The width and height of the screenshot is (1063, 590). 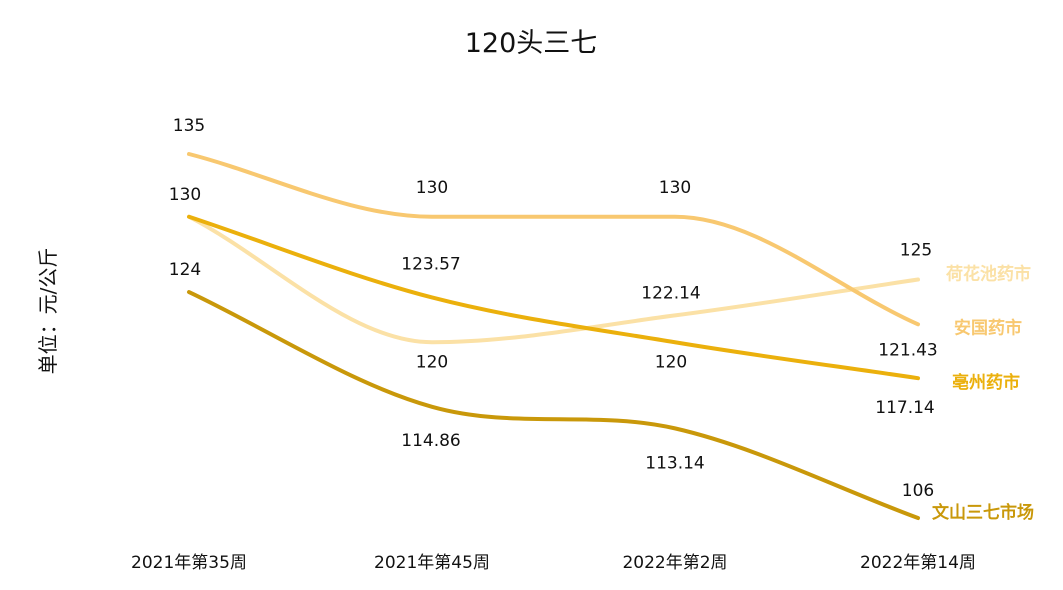 What do you see at coordinates (916, 251) in the screenshot?
I see `data-label: 125` at bounding box center [916, 251].